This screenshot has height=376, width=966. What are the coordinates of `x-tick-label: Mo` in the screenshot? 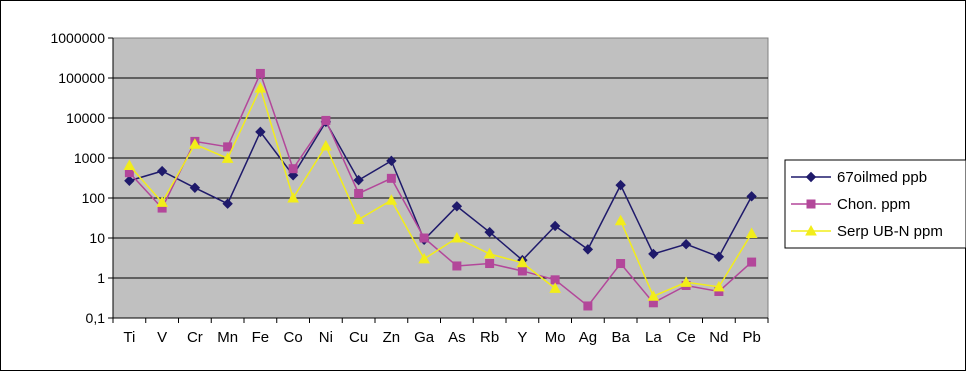 It's located at (555, 337).